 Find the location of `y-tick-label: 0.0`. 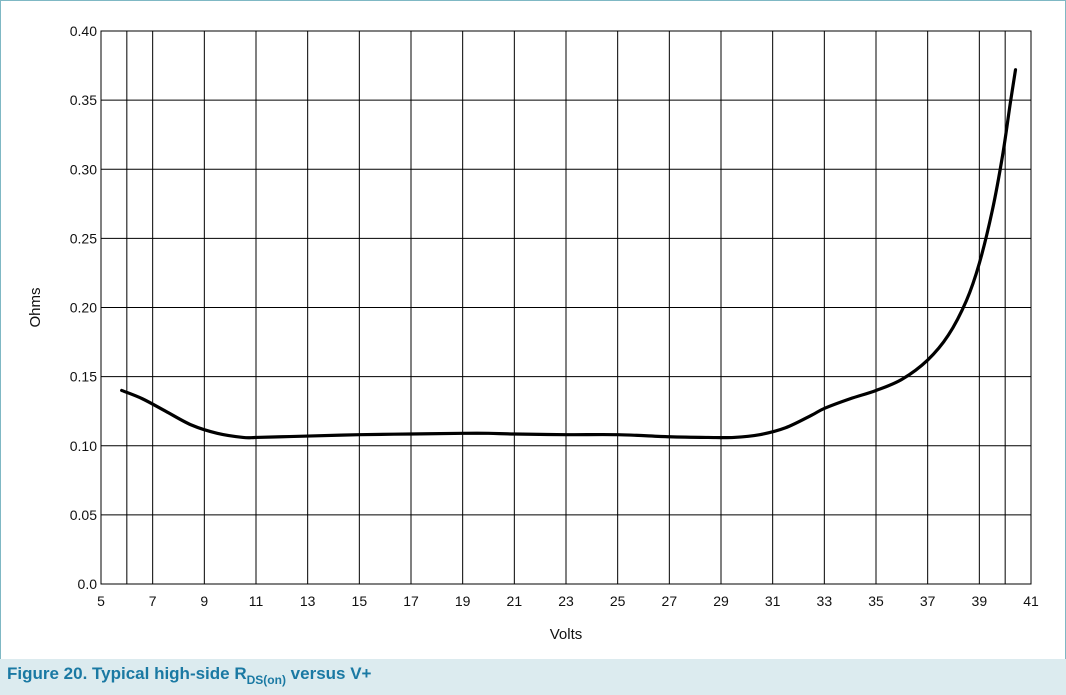

y-tick-label: 0.0 is located at coordinates (88, 584).